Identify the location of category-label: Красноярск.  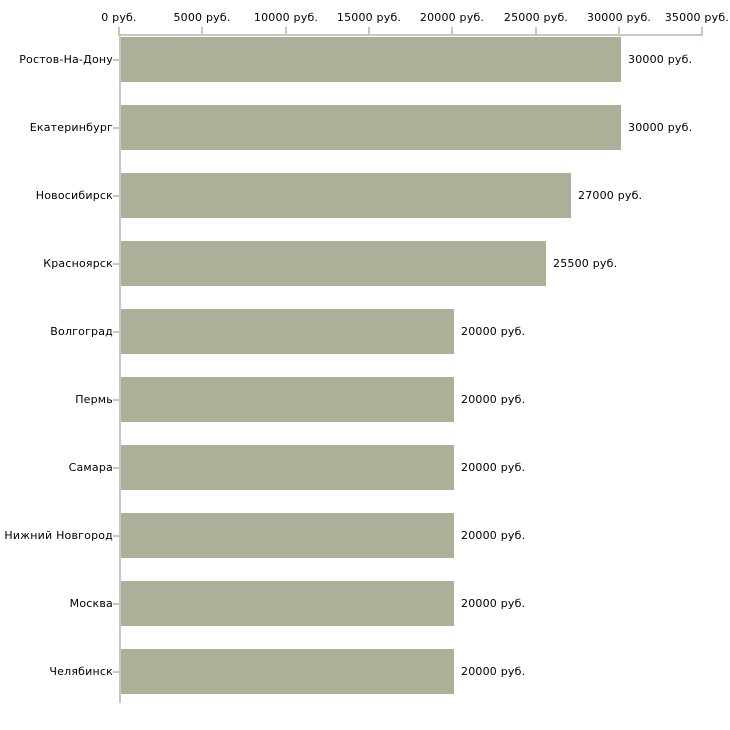
(78, 263).